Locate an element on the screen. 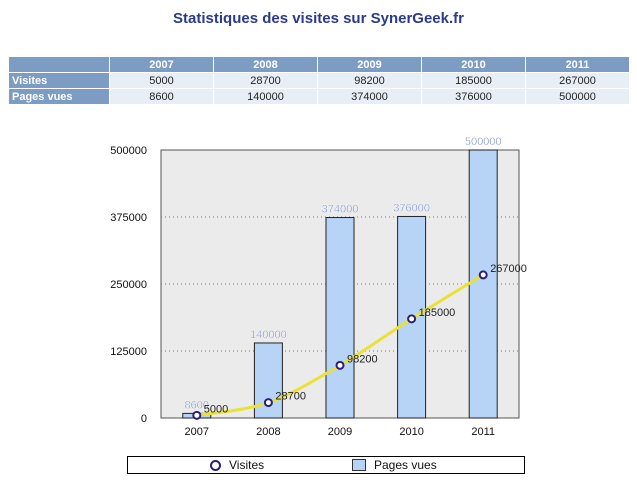 The image size is (637, 499). y-tick-label: 0 is located at coordinates (144, 419).